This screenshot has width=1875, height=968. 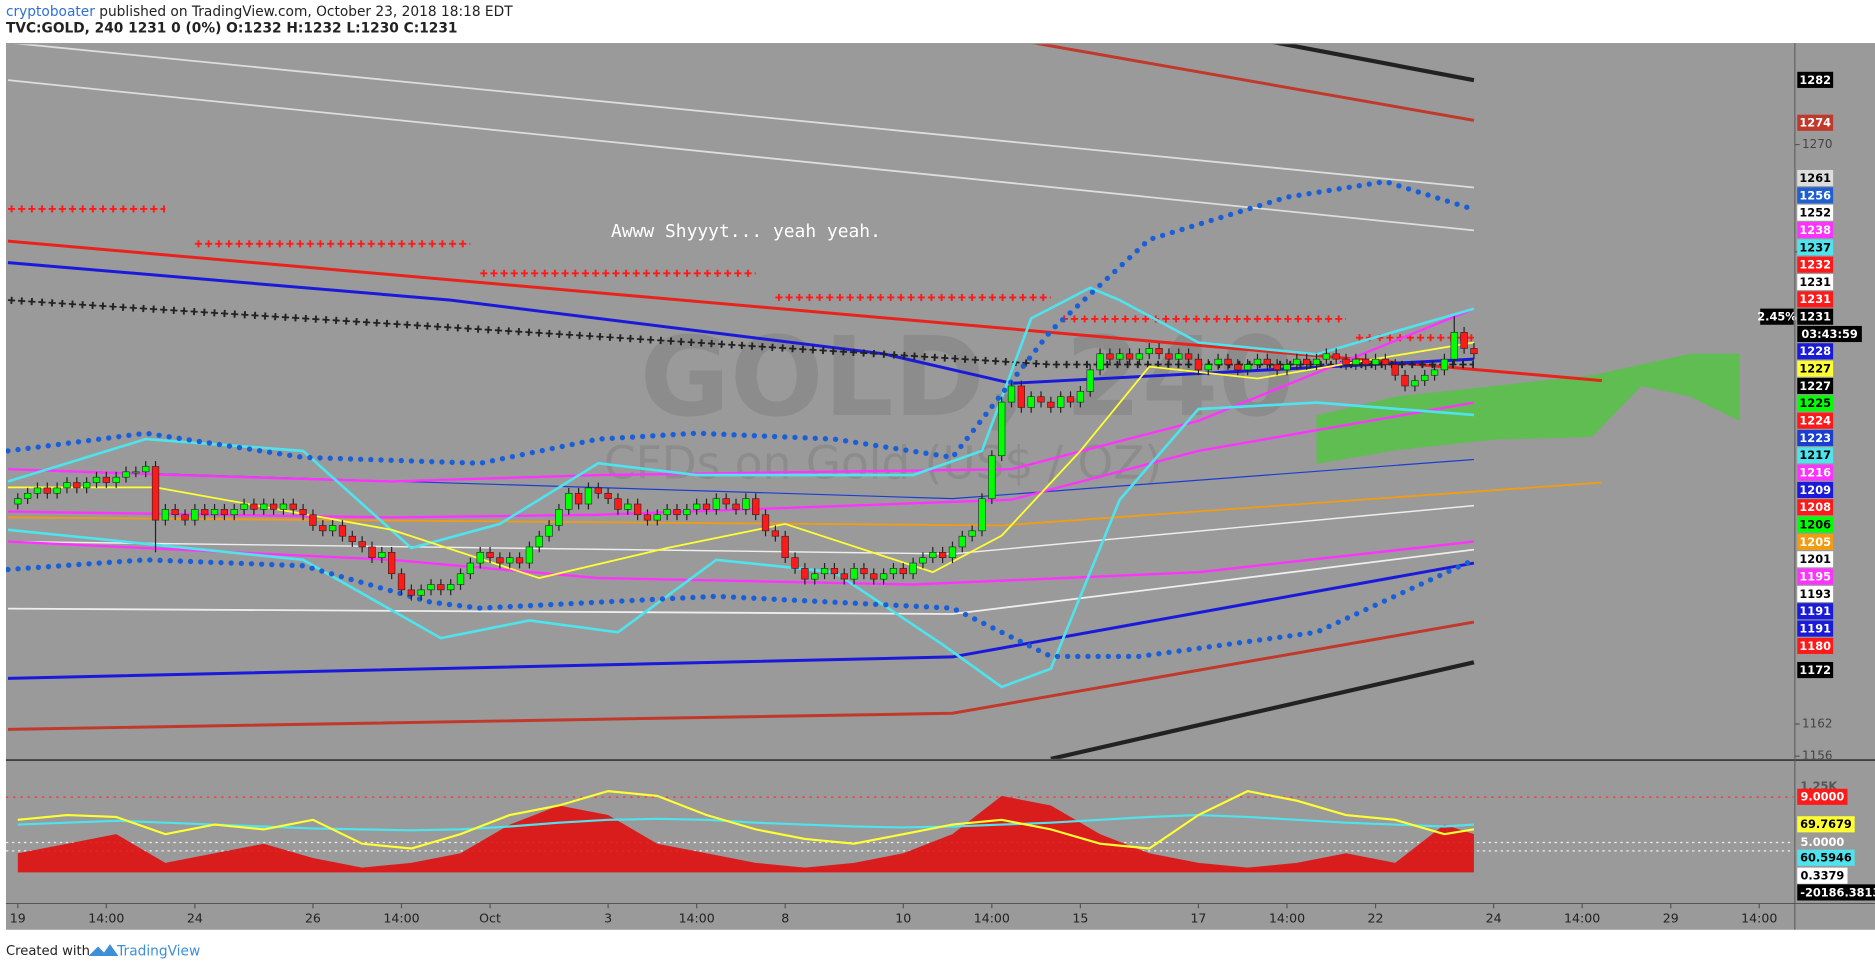 I want to click on price-badge-label: 9.0000, so click(x=1822, y=797).